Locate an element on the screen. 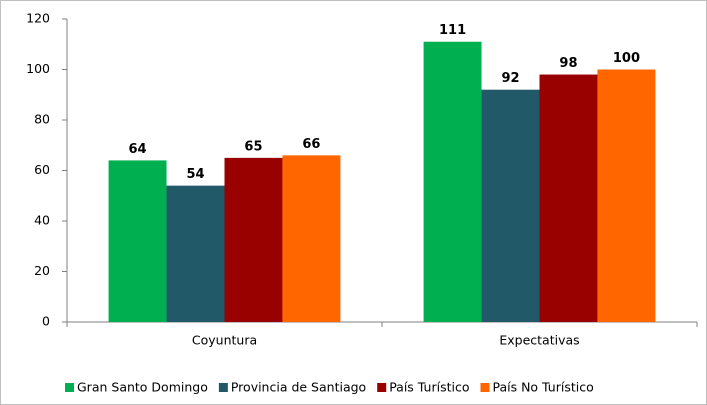 This screenshot has width=707, height=405. value-label: 111 is located at coordinates (452, 30).